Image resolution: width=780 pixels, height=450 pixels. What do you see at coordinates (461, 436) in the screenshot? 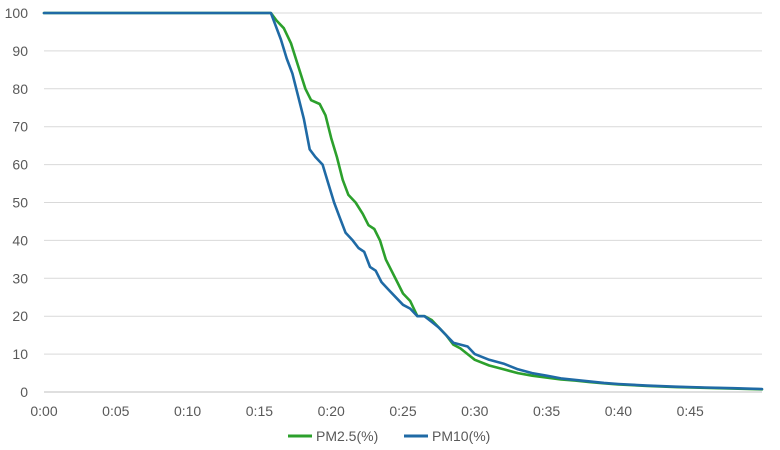
I see `legend-label: PM10(%)` at bounding box center [461, 436].